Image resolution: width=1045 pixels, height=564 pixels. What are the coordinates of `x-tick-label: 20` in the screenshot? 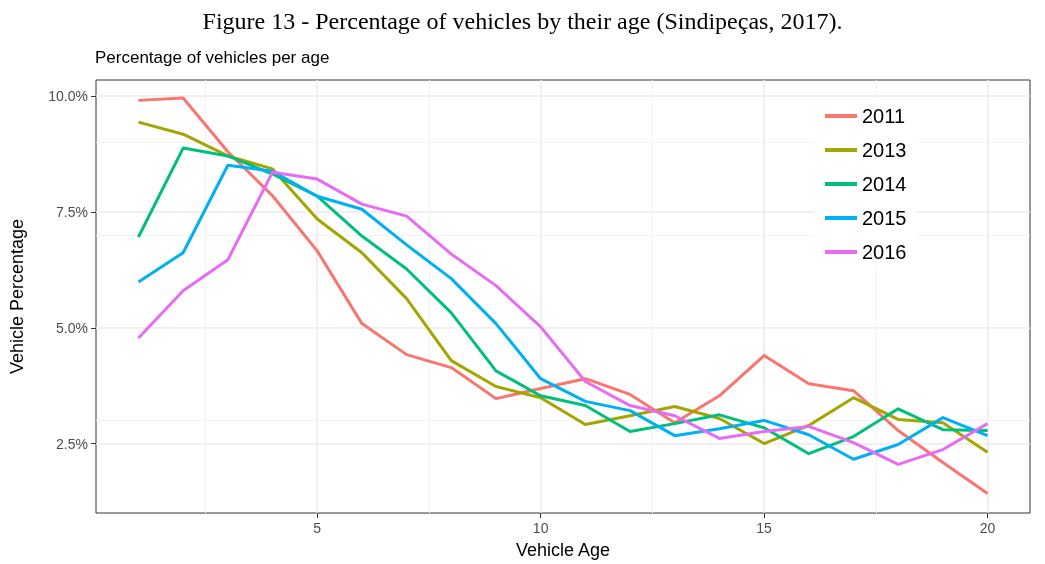 It's located at (987, 528).